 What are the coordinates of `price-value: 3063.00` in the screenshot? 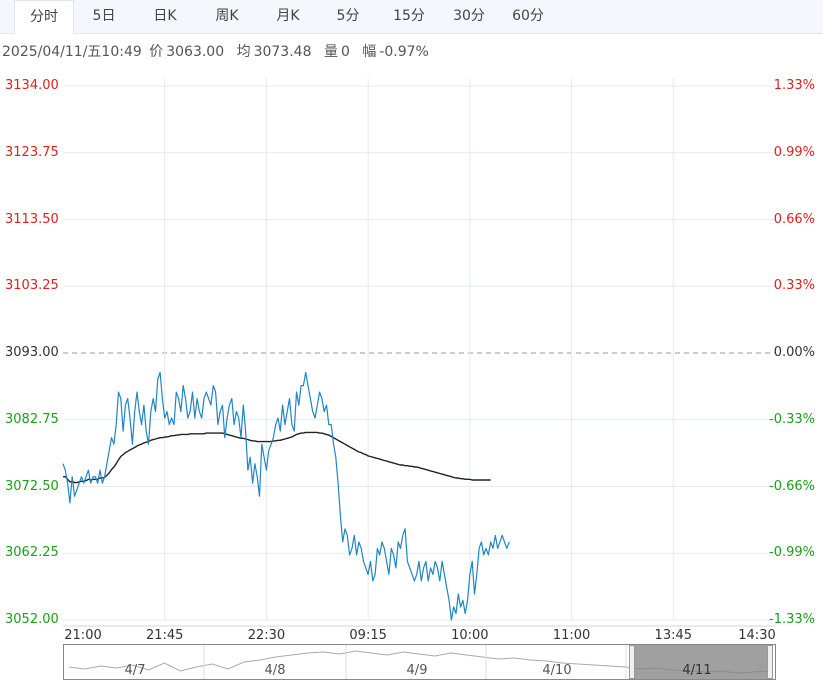 It's located at (195, 52).